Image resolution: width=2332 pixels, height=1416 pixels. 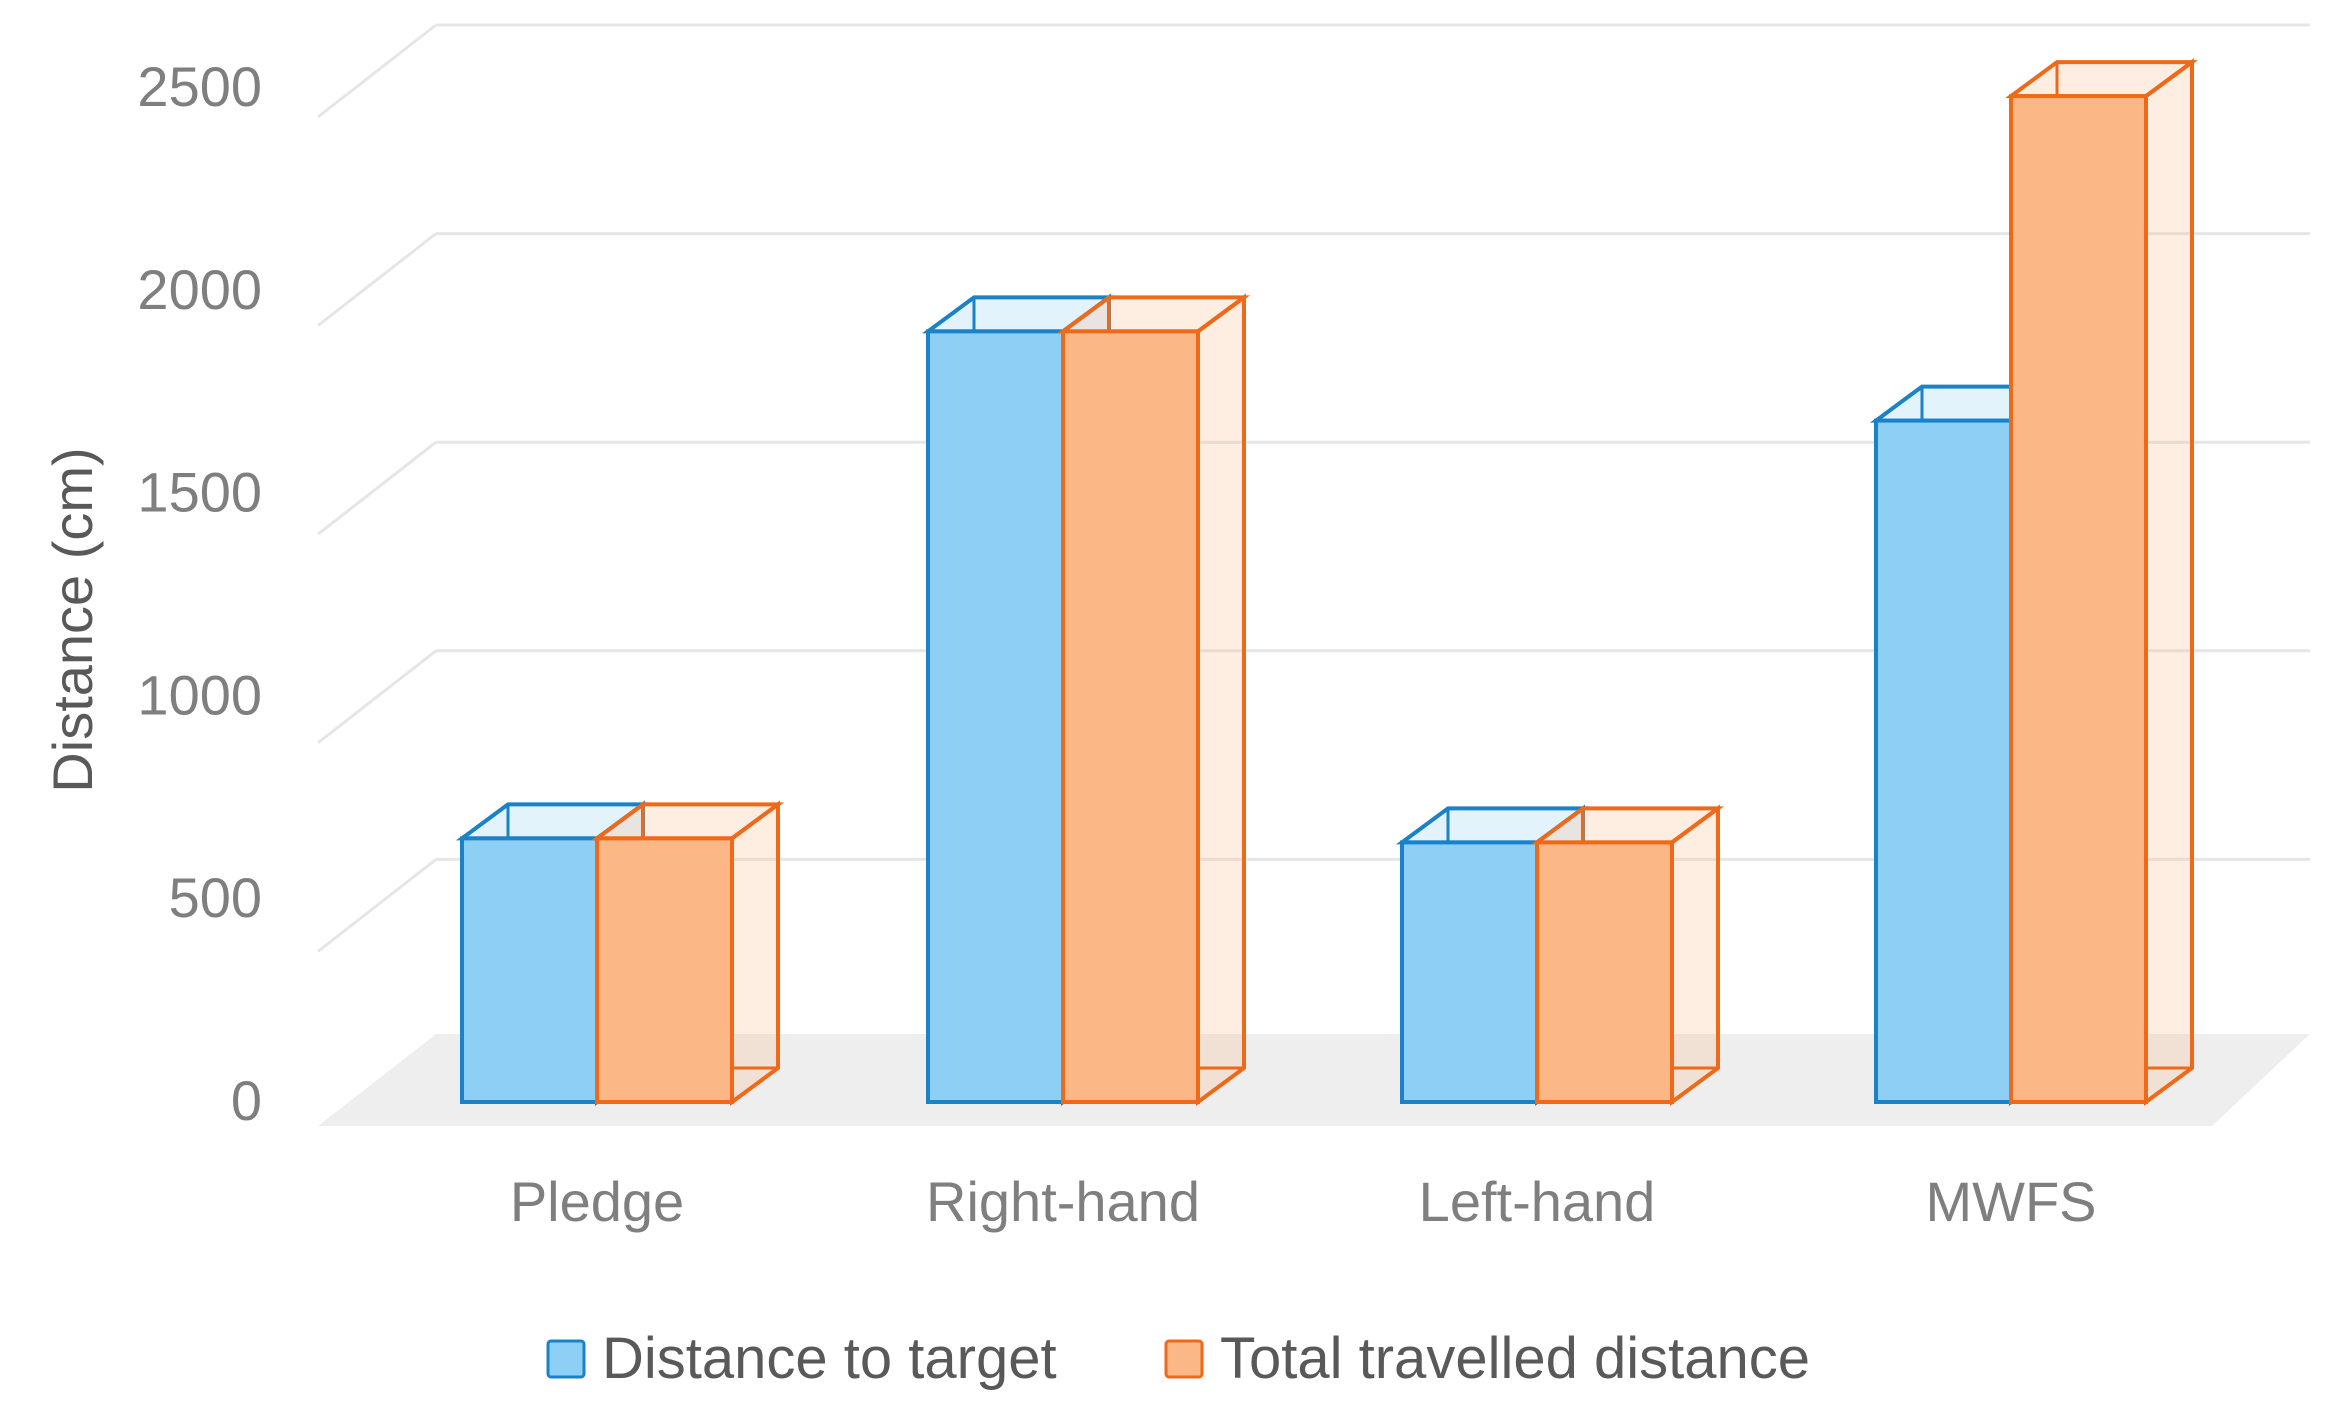 What do you see at coordinates (199, 86) in the screenshot?
I see `y-tick-label: 2500` at bounding box center [199, 86].